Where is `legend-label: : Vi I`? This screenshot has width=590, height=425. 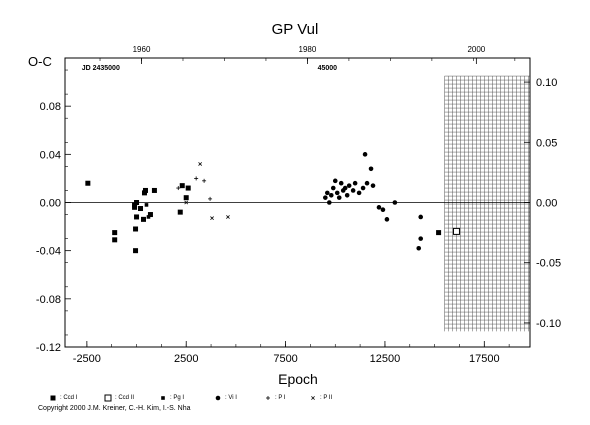
legend-label: : Vi I is located at coordinates (231, 398).